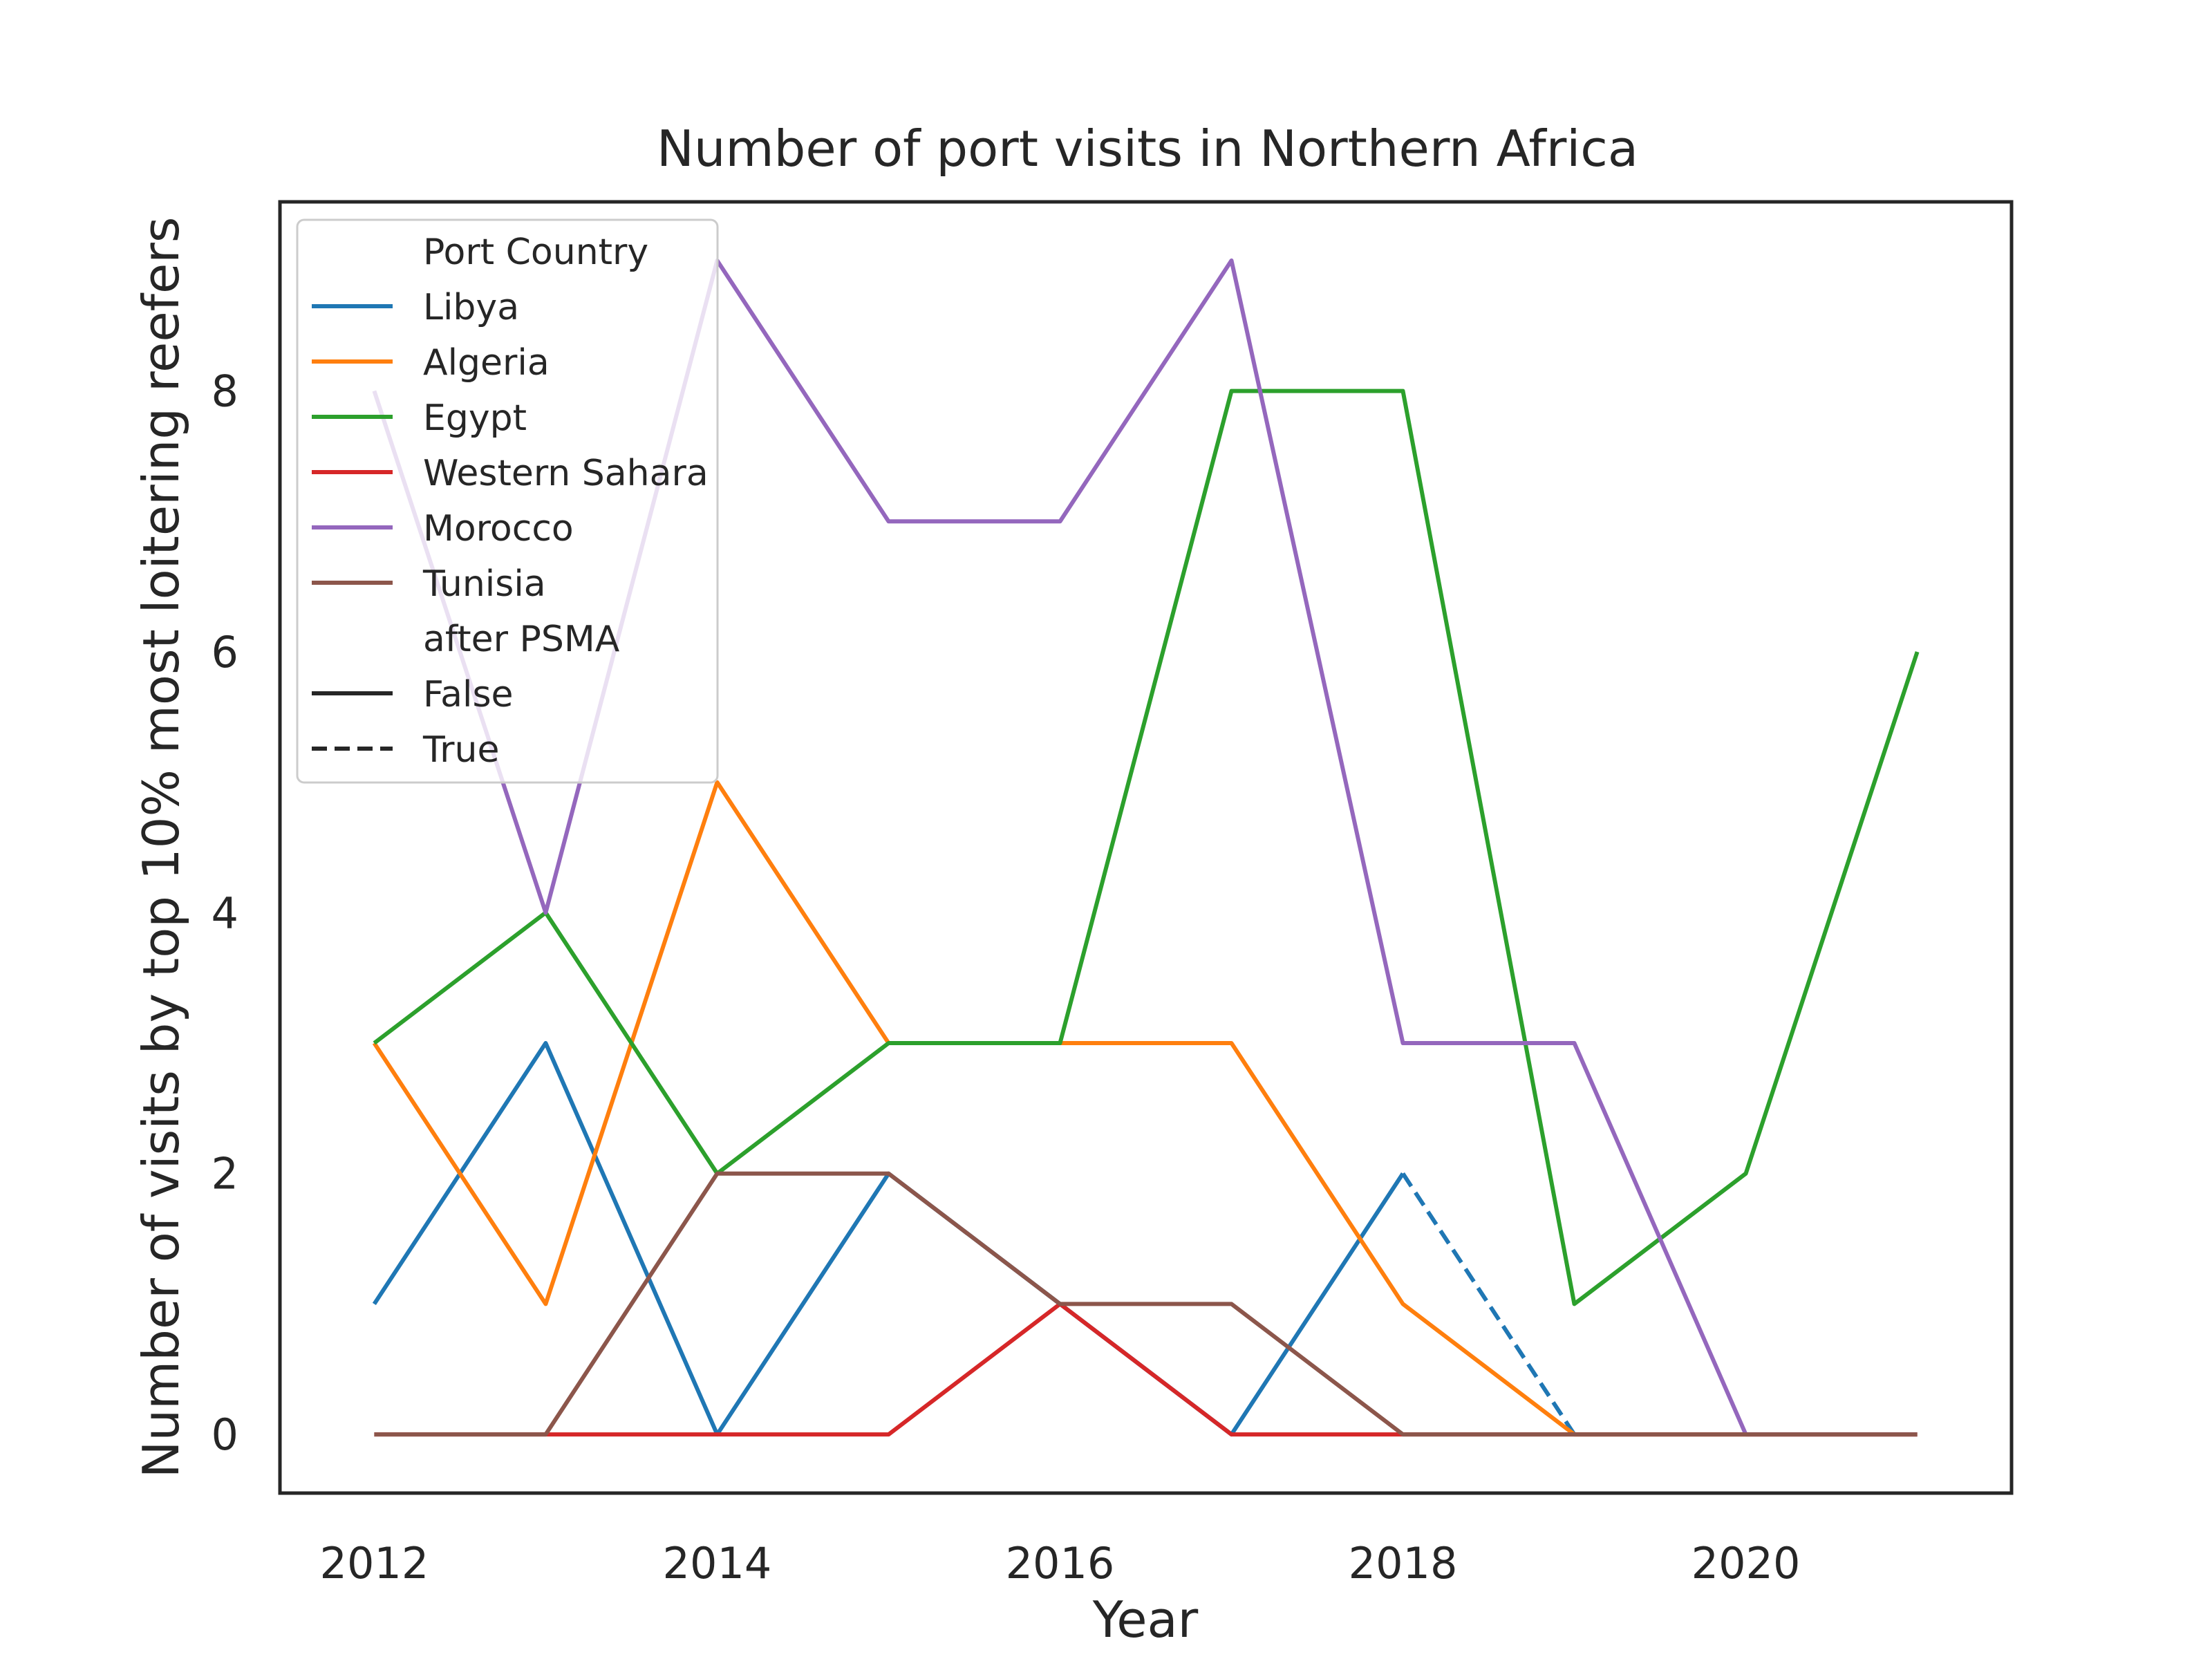 The image size is (2212, 1659). What do you see at coordinates (225, 652) in the screenshot?
I see `y-tick-label-6: 6` at bounding box center [225, 652].